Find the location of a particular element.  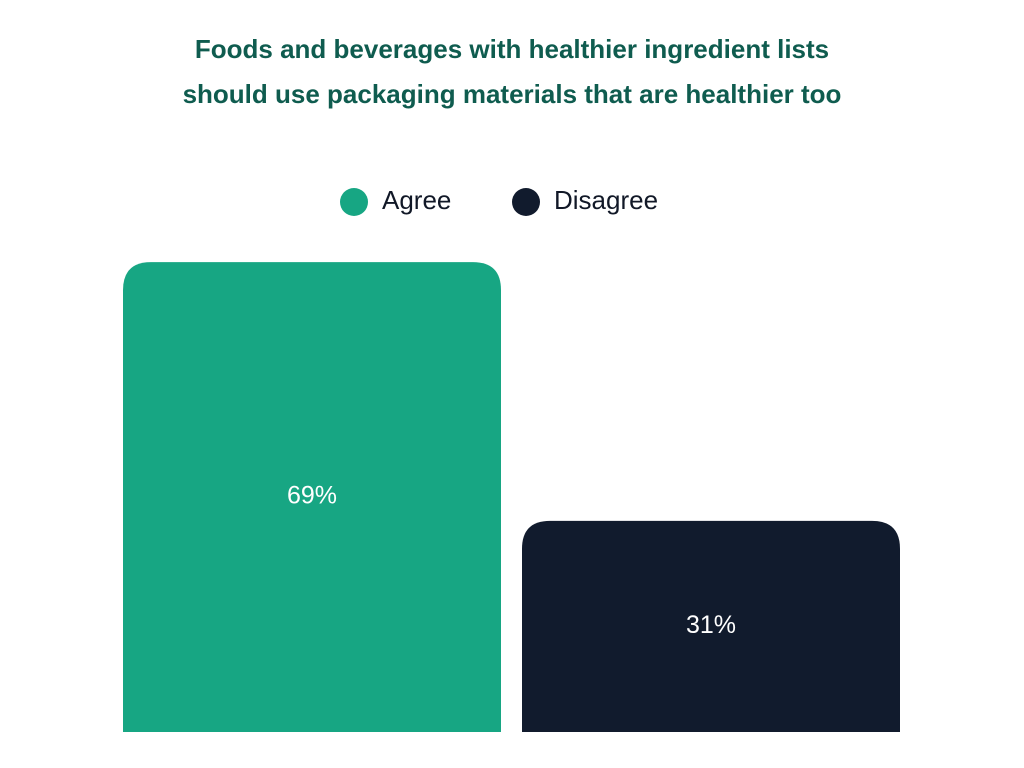

value-label: 31% is located at coordinates (711, 625).